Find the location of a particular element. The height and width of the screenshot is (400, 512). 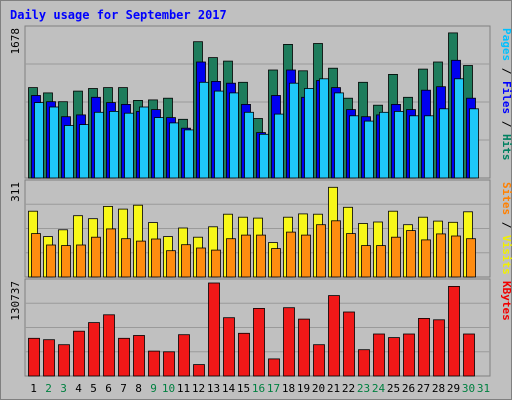

day-label: 24 is located at coordinates (379, 388).